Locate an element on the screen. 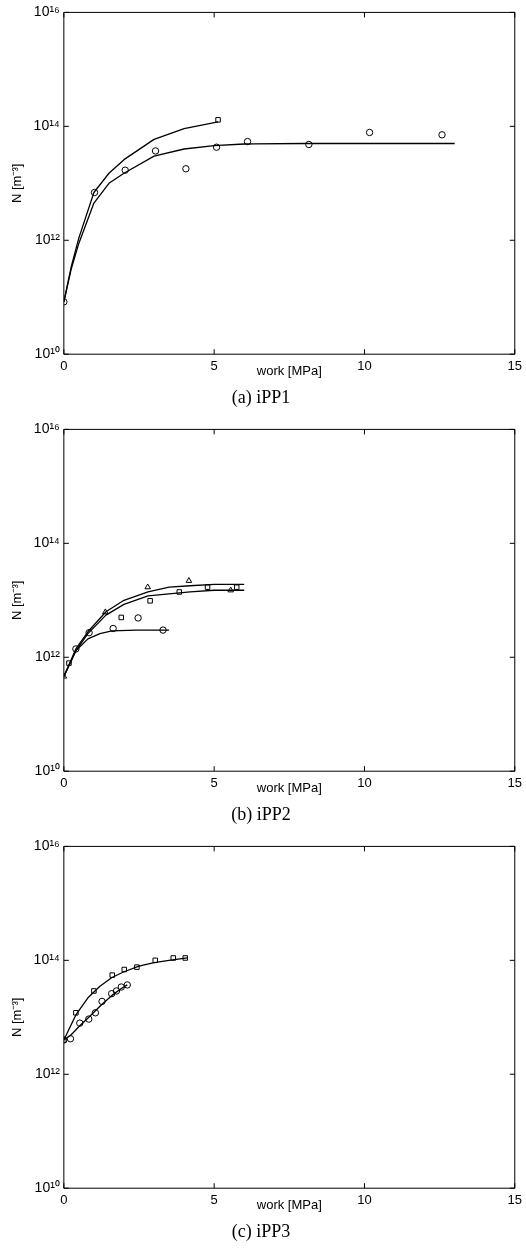  text: (c) iPP3 is located at coordinates (261, 1231).